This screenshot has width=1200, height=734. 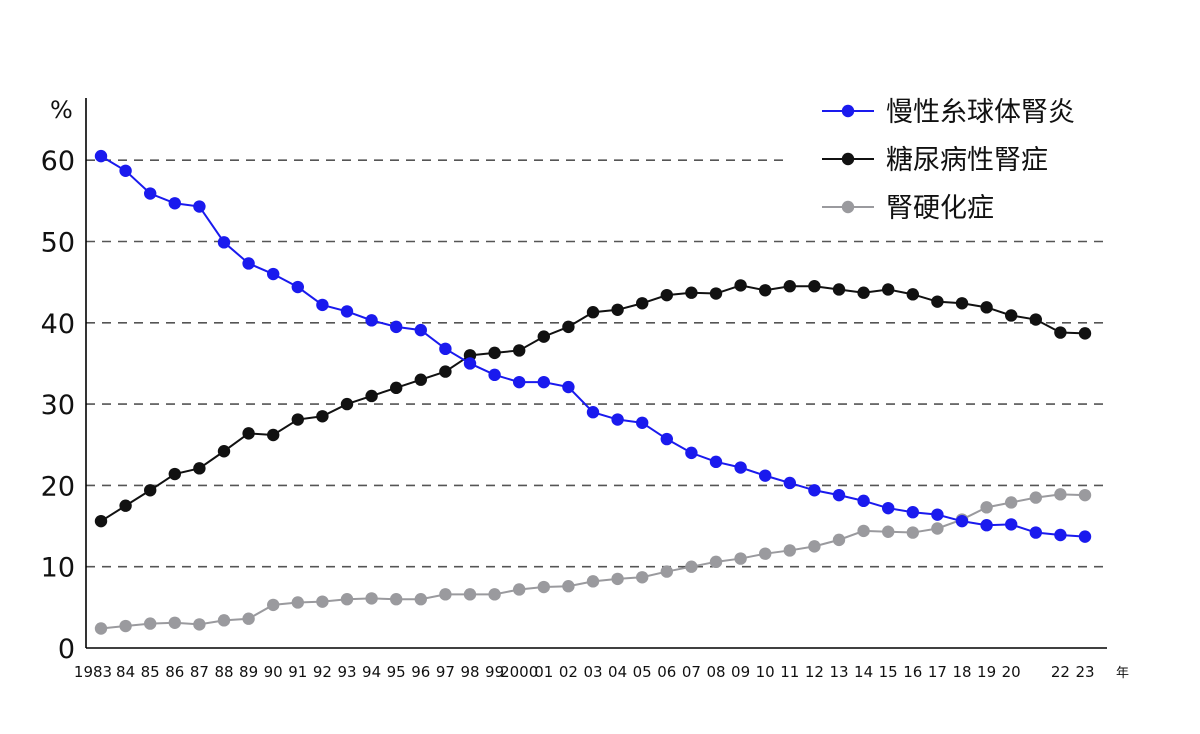 I want to click on x-tick-label: 99, so click(x=494, y=672).